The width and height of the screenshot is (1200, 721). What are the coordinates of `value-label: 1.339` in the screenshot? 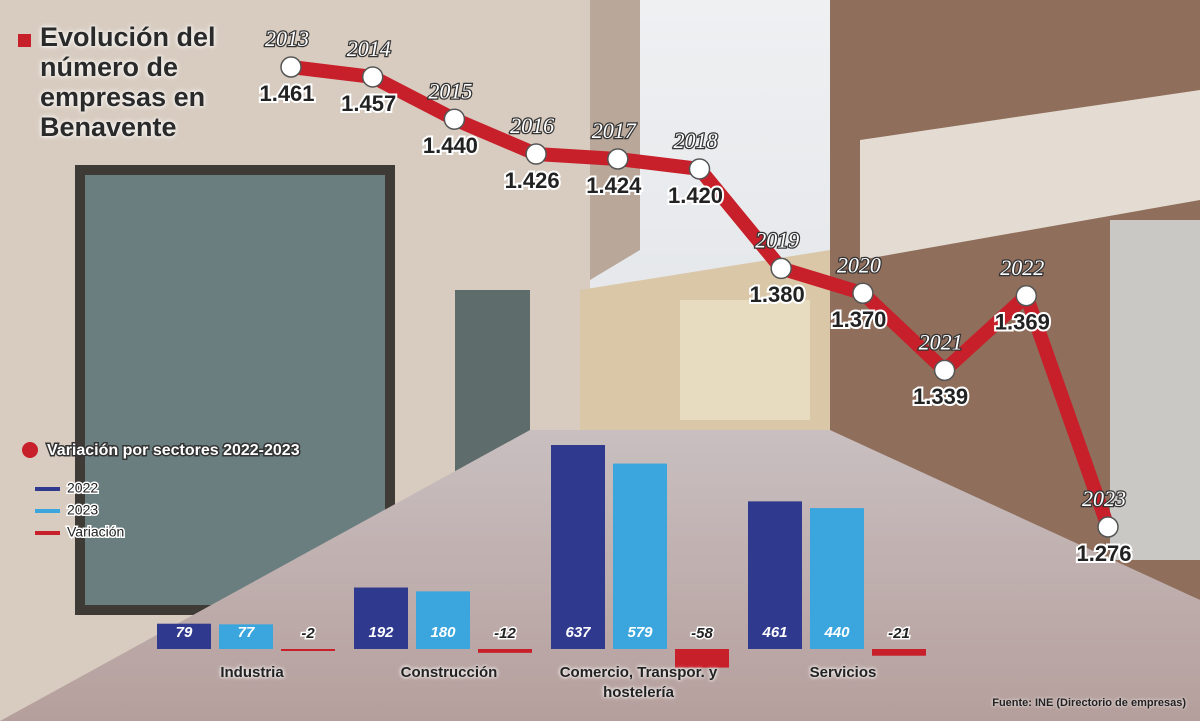 It's located at (940, 396).